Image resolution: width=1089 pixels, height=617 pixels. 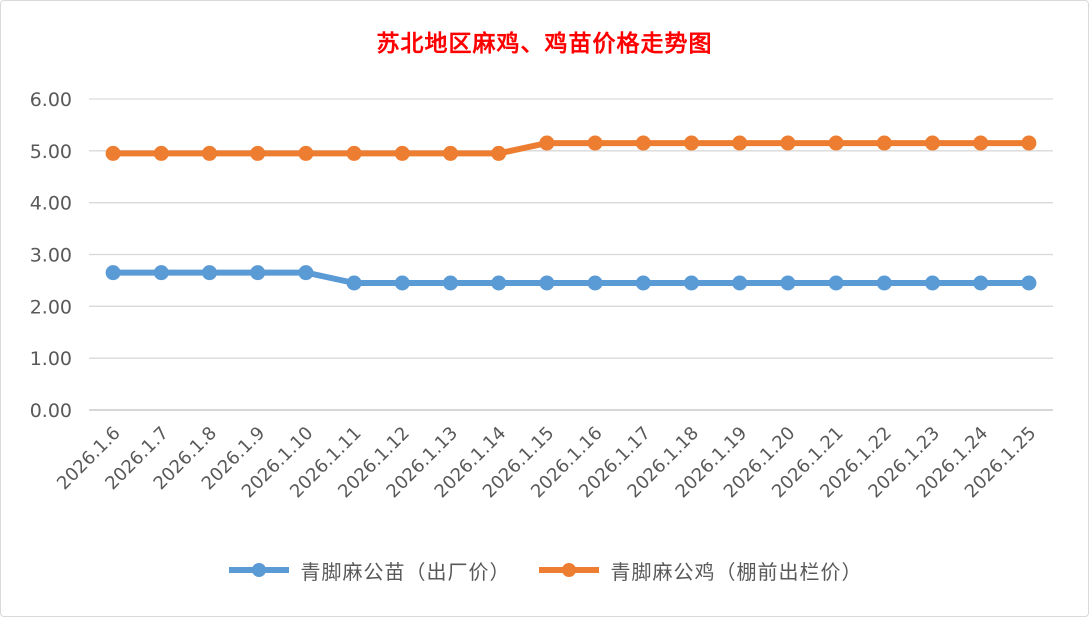 I want to click on y-axis-ticks: 0.00 1.00 2.00 3.00 4.00 5.00 6.00, so click(x=51, y=255).